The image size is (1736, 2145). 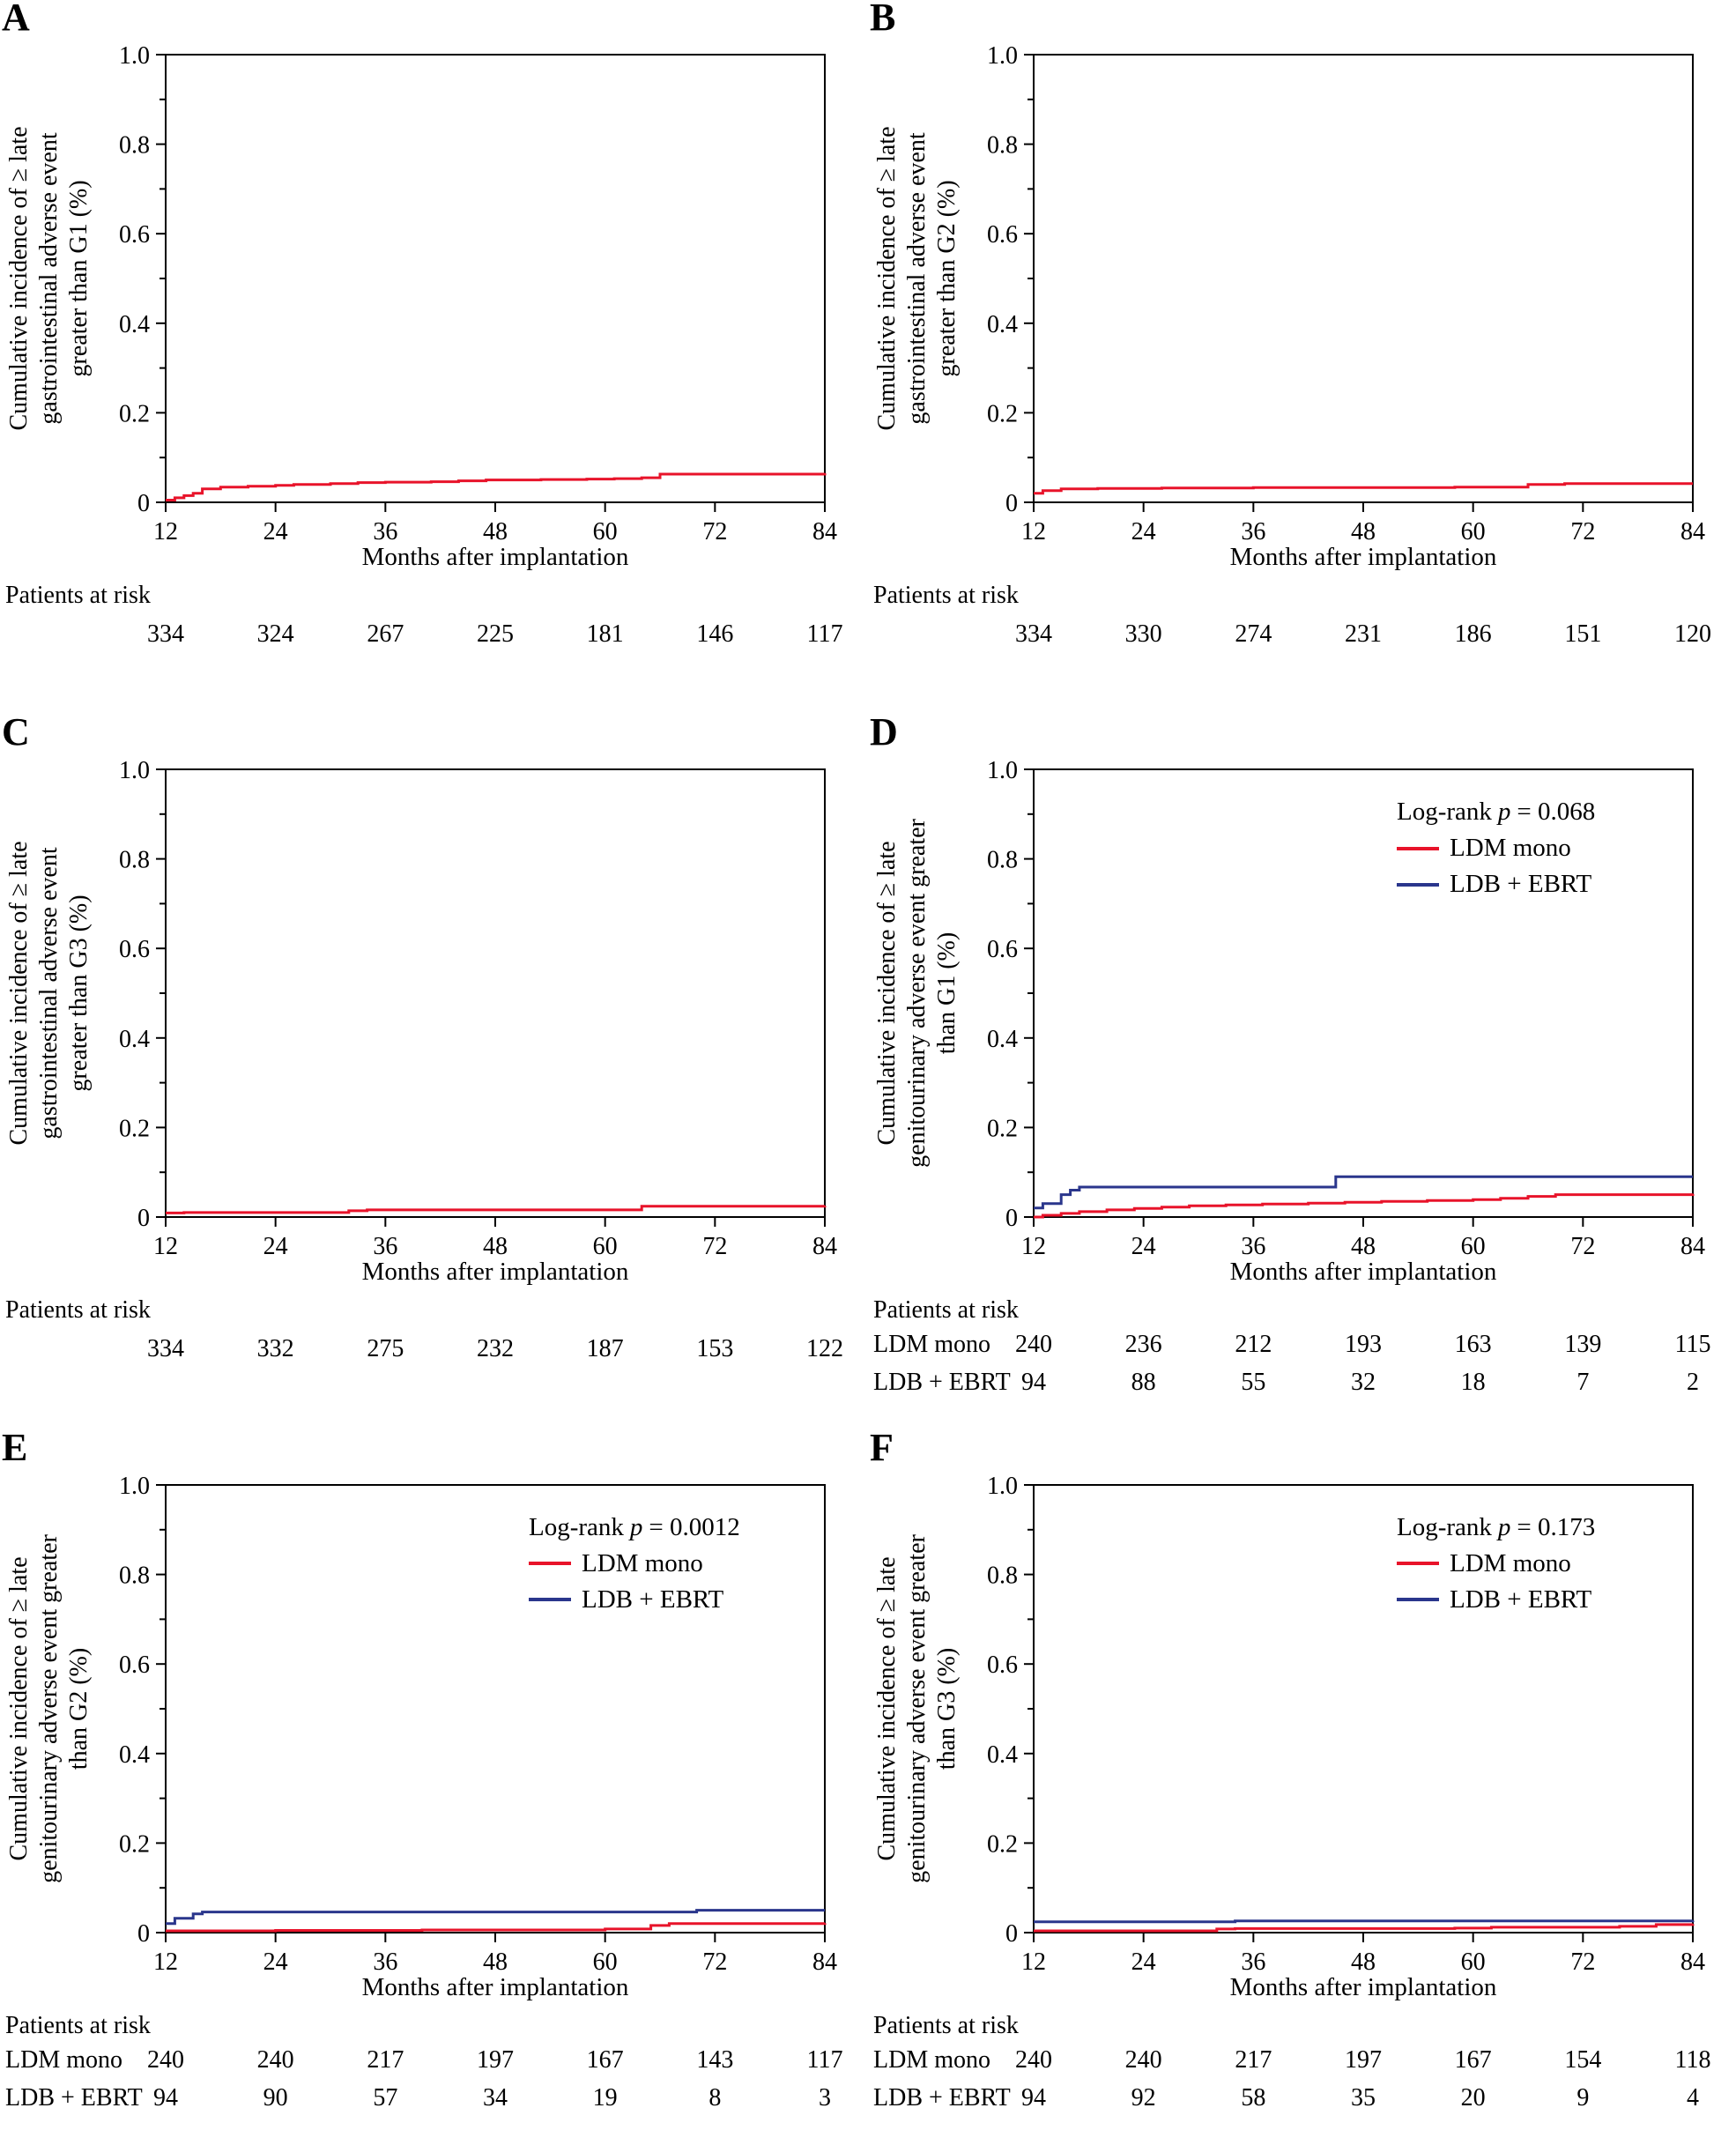 What do you see at coordinates (79, 993) in the screenshot?
I see `y-axis-label-line: greater than G3 (%)` at bounding box center [79, 993].